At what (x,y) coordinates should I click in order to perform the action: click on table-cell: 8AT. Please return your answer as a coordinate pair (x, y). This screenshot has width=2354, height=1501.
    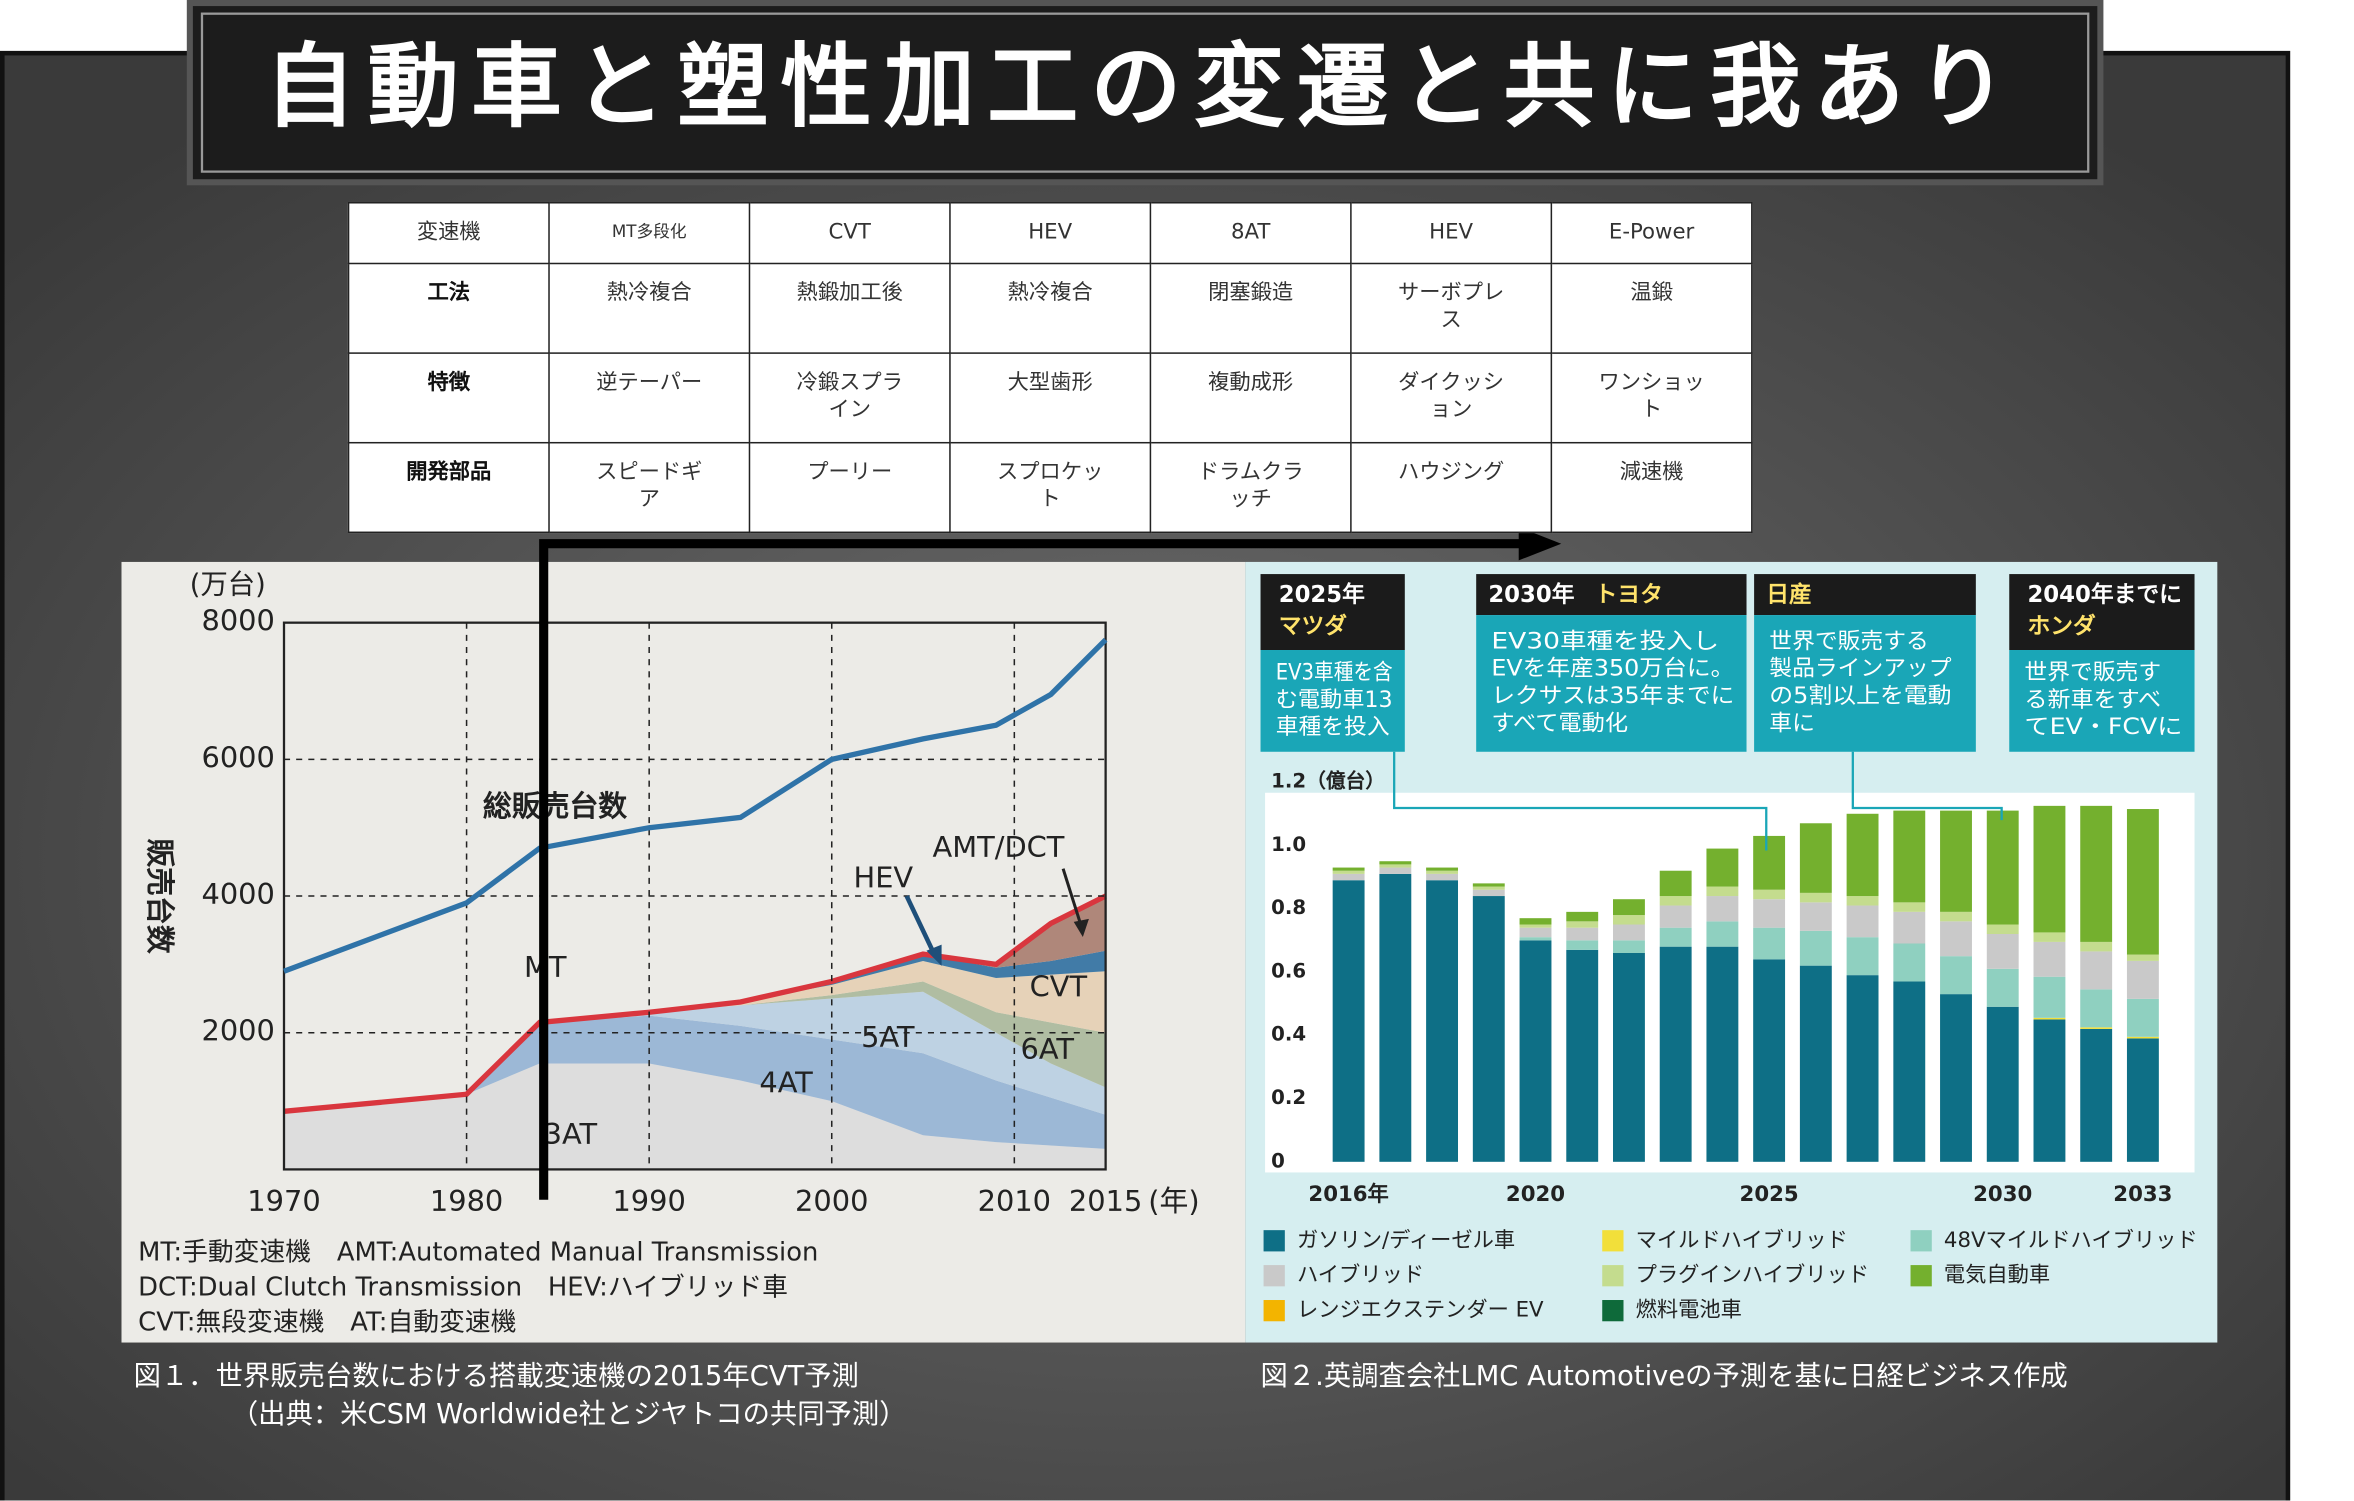
    Looking at the image, I should click on (1250, 233).